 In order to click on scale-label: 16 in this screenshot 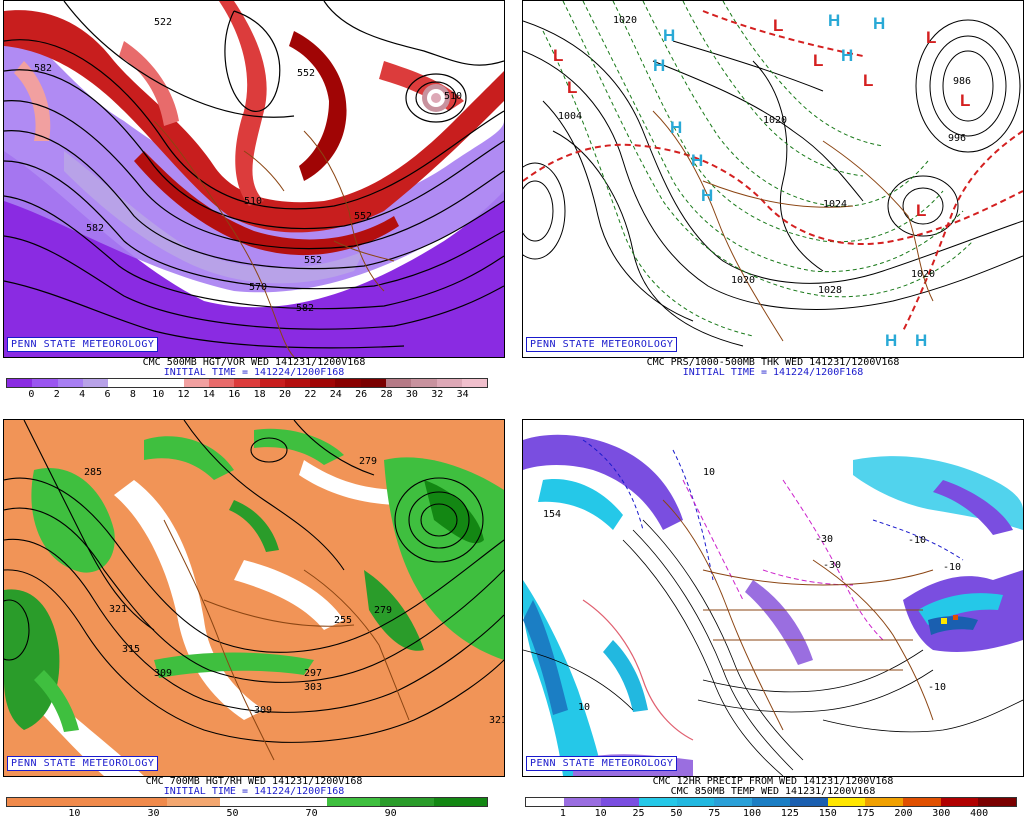, I will do `click(234, 394)`.